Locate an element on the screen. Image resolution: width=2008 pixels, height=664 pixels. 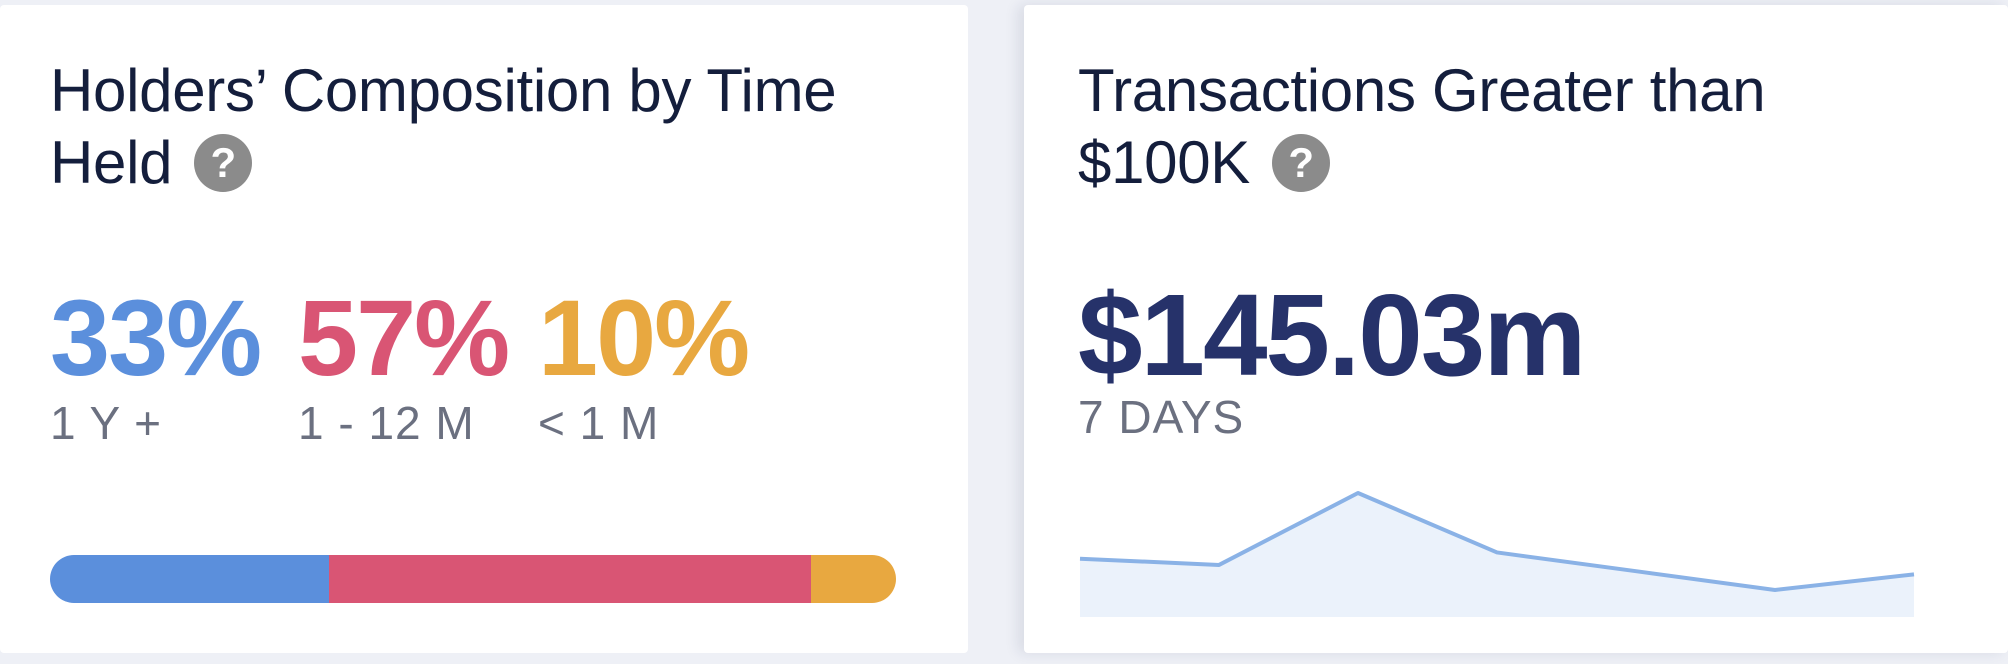
holders-card-title-line1: Holders’ Composition by Time is located at coordinates (443, 90).